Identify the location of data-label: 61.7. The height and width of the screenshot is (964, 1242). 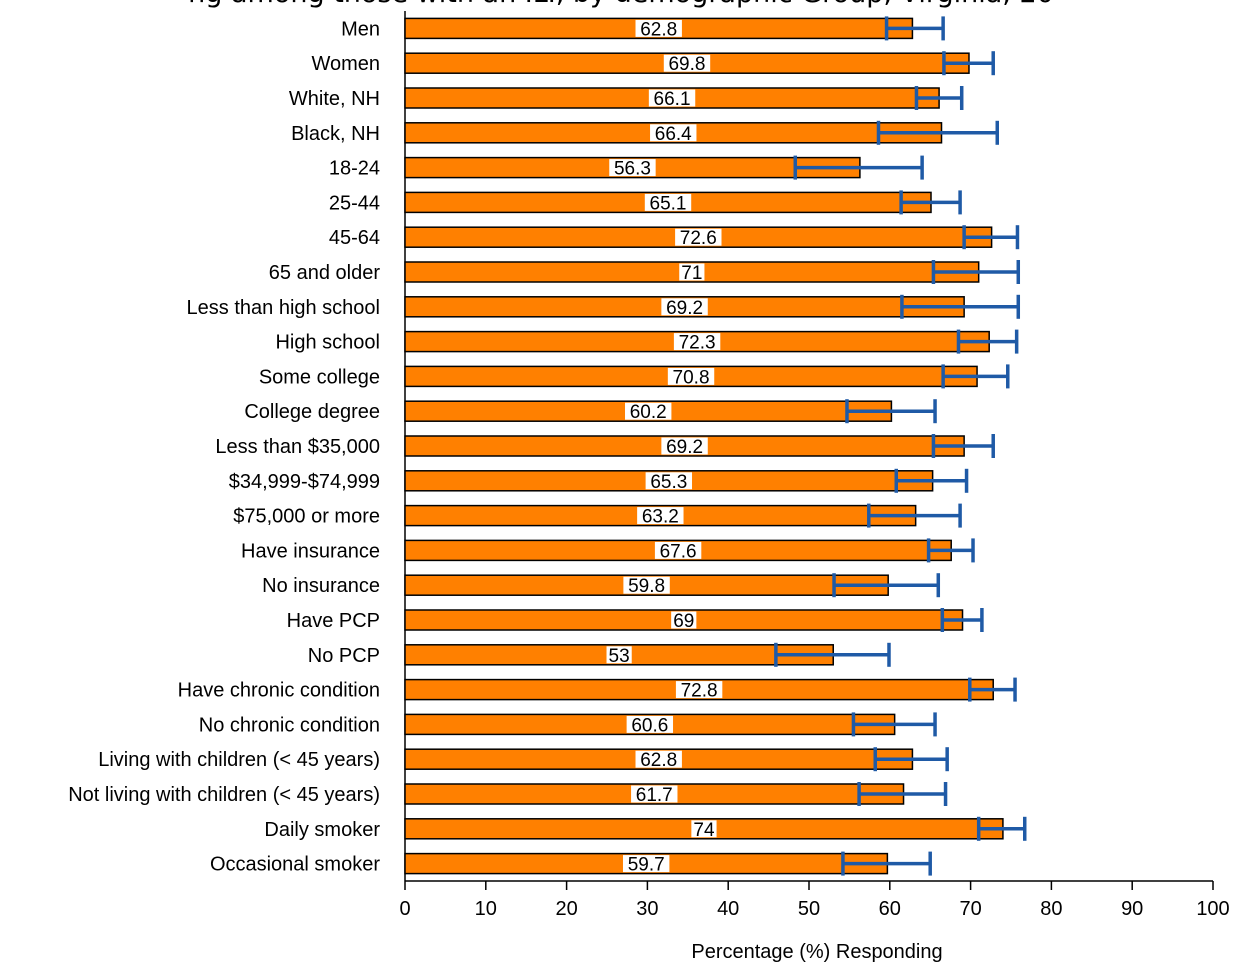
(654, 795).